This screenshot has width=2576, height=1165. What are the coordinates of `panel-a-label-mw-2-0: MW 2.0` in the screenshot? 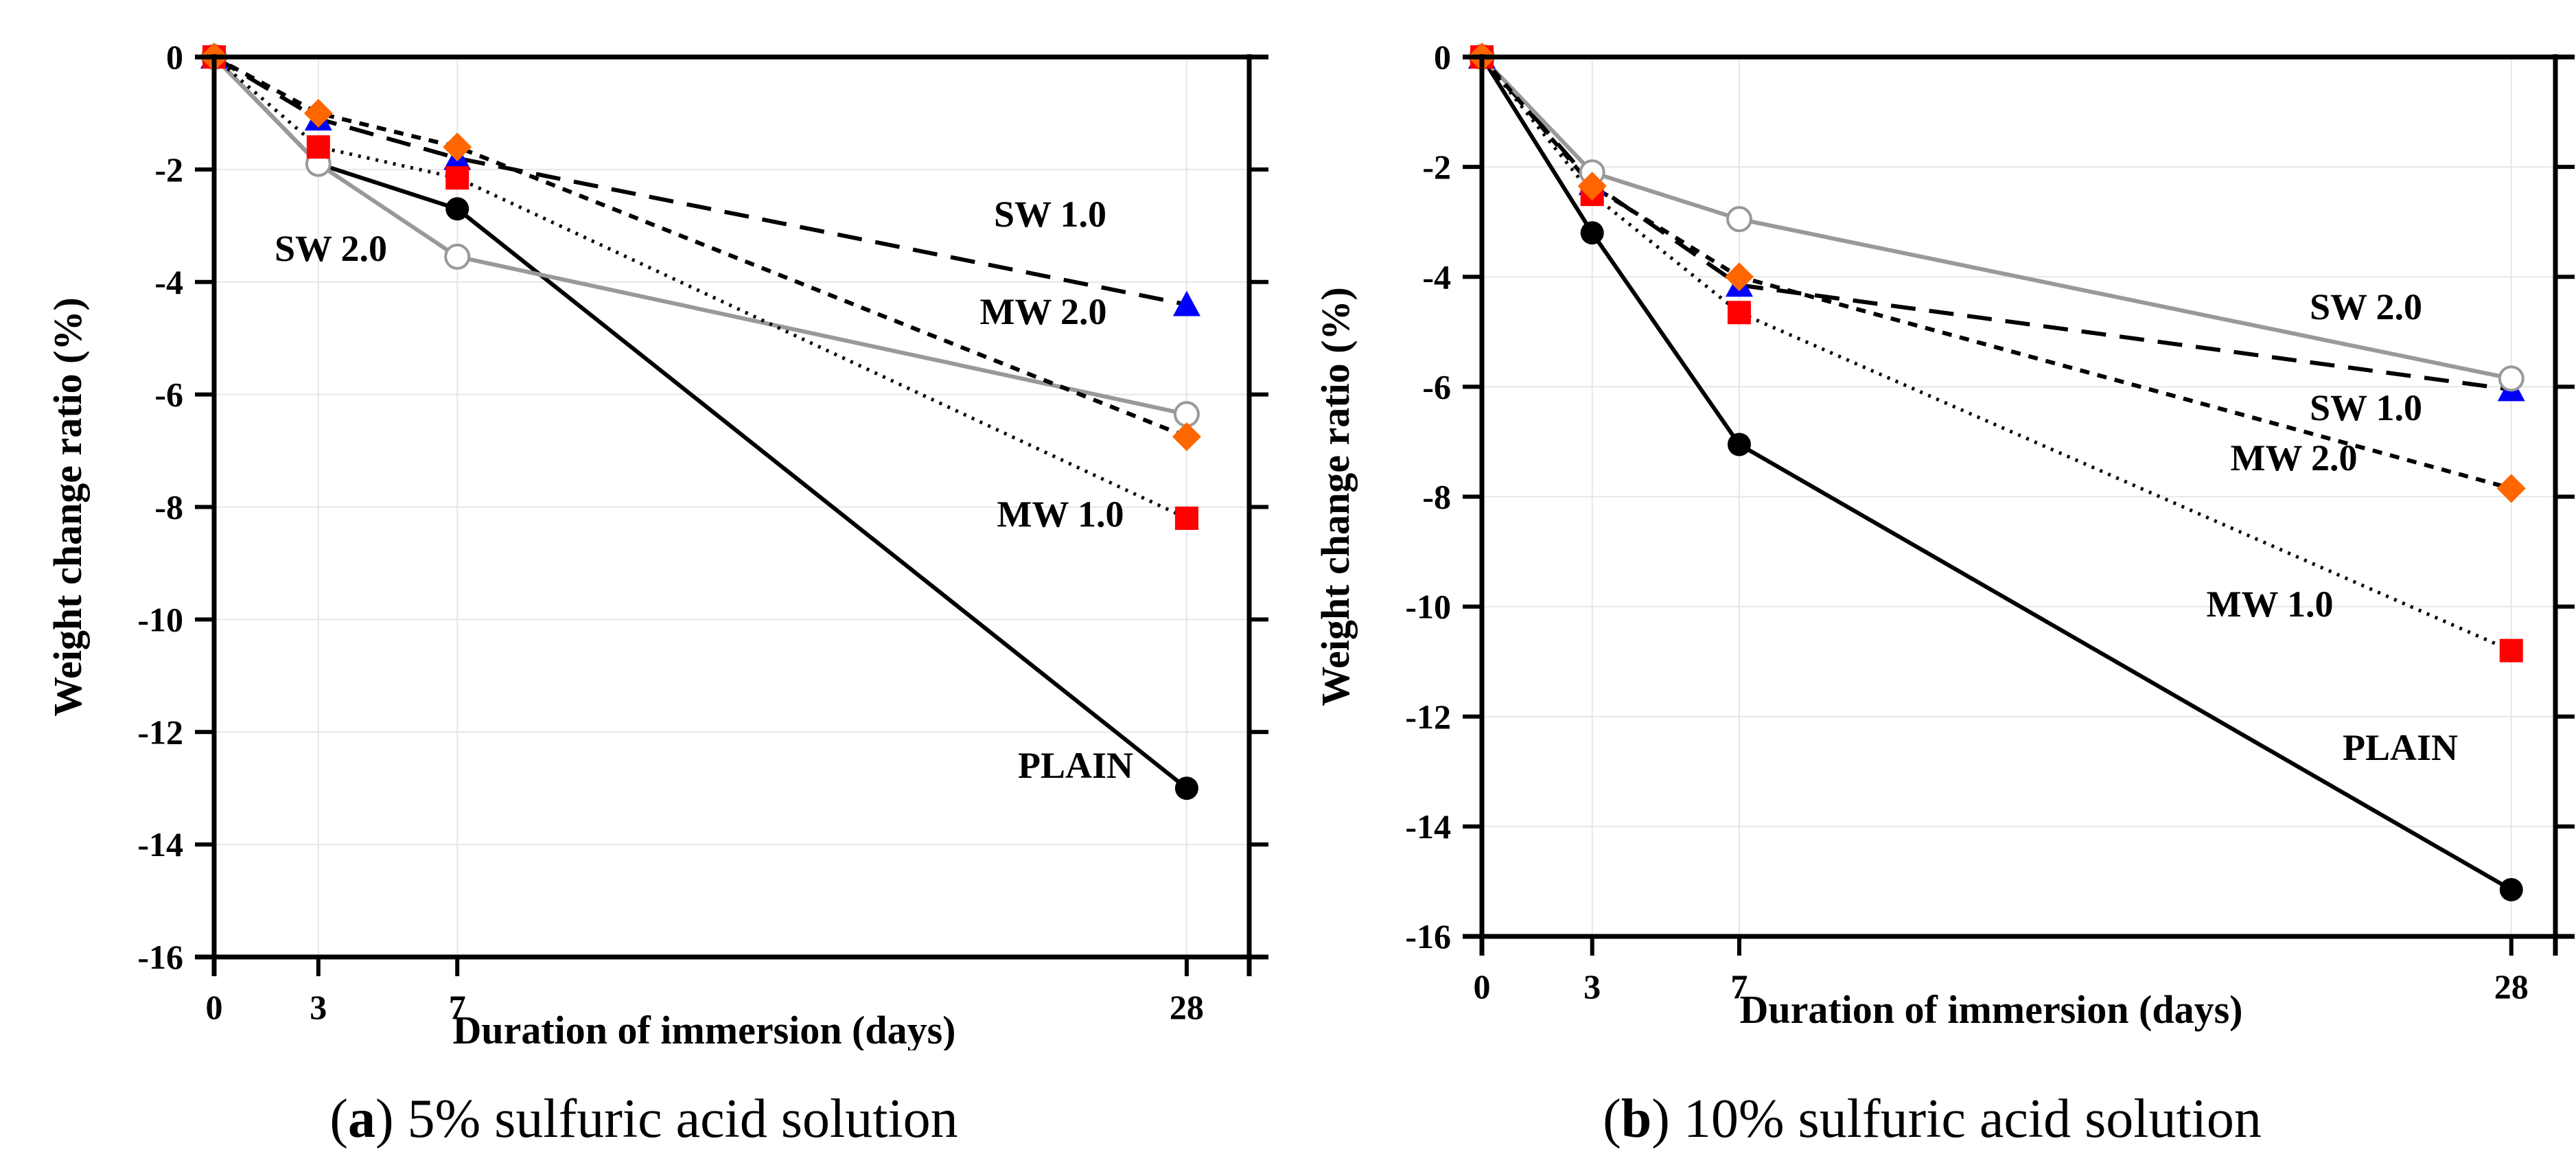 It's located at (1043, 311).